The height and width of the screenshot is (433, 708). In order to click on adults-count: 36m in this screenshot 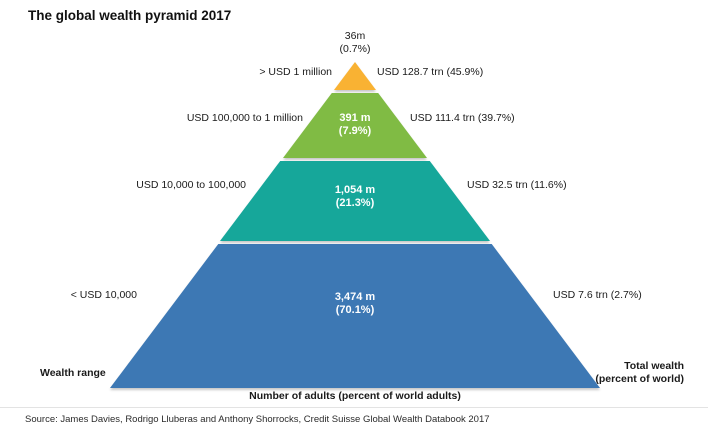, I will do `click(355, 36)`.